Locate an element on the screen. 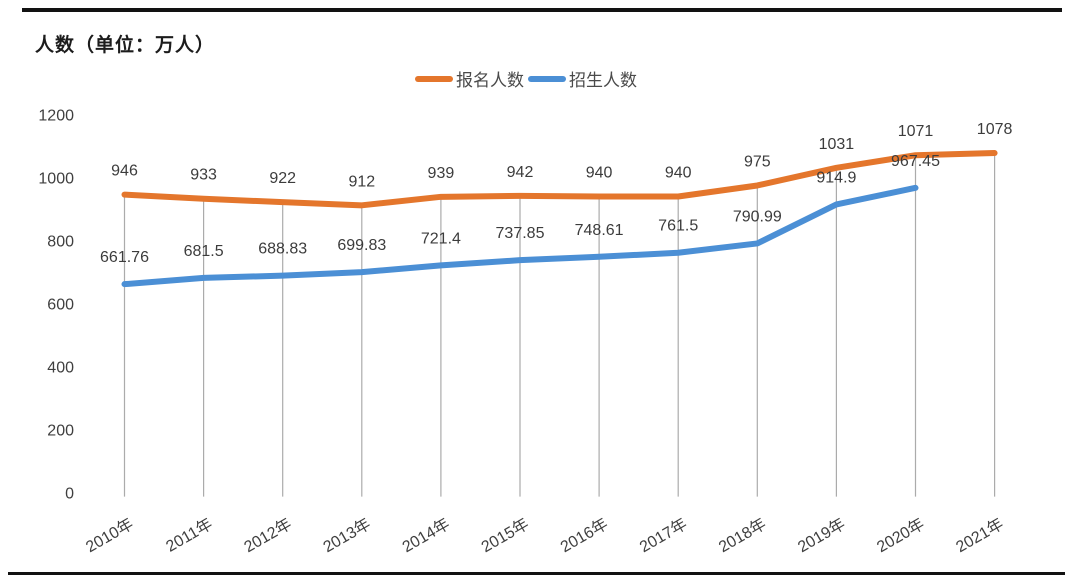 The height and width of the screenshot is (586, 1080). bottom-divider is located at coordinates (536, 573).